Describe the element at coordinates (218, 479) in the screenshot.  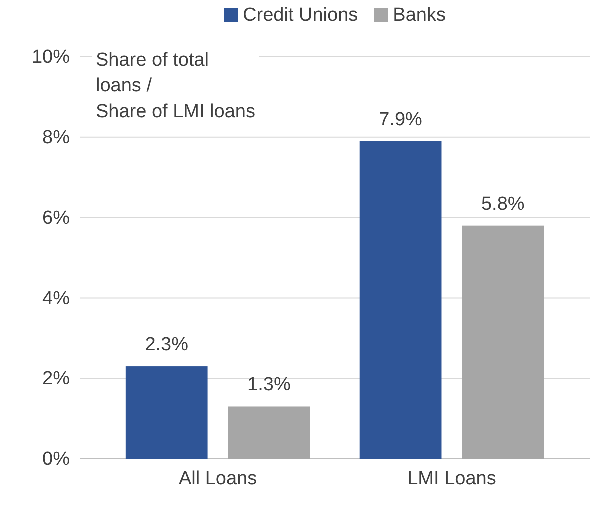
I see `x-tick-label: All Loans` at that location.